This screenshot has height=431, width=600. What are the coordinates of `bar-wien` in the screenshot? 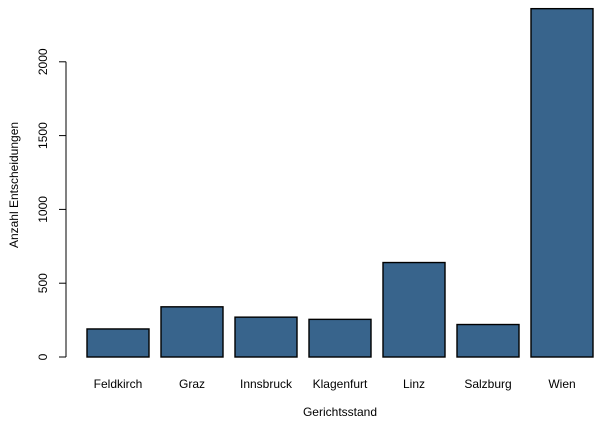 It's located at (562, 182).